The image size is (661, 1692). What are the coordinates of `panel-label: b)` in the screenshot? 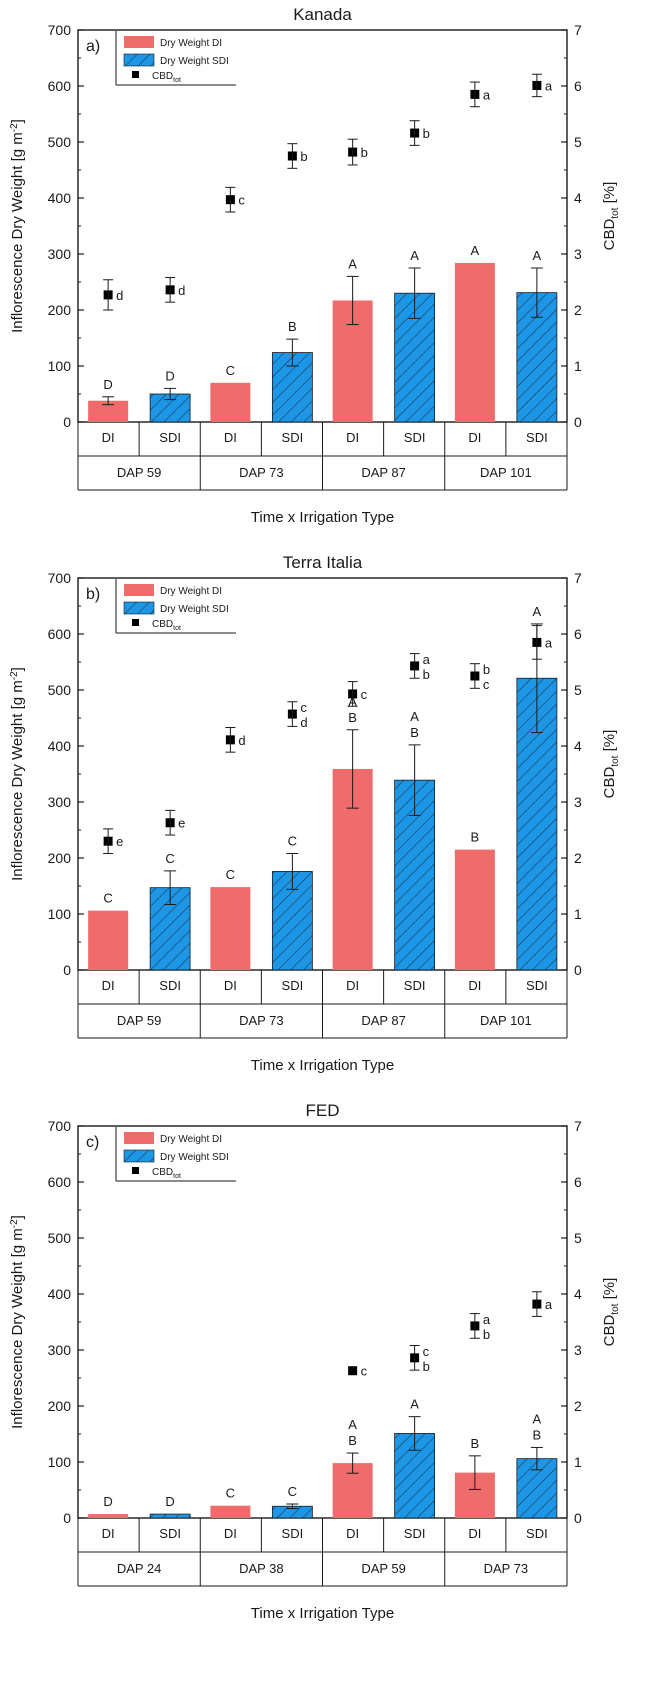 It's located at (93, 594).